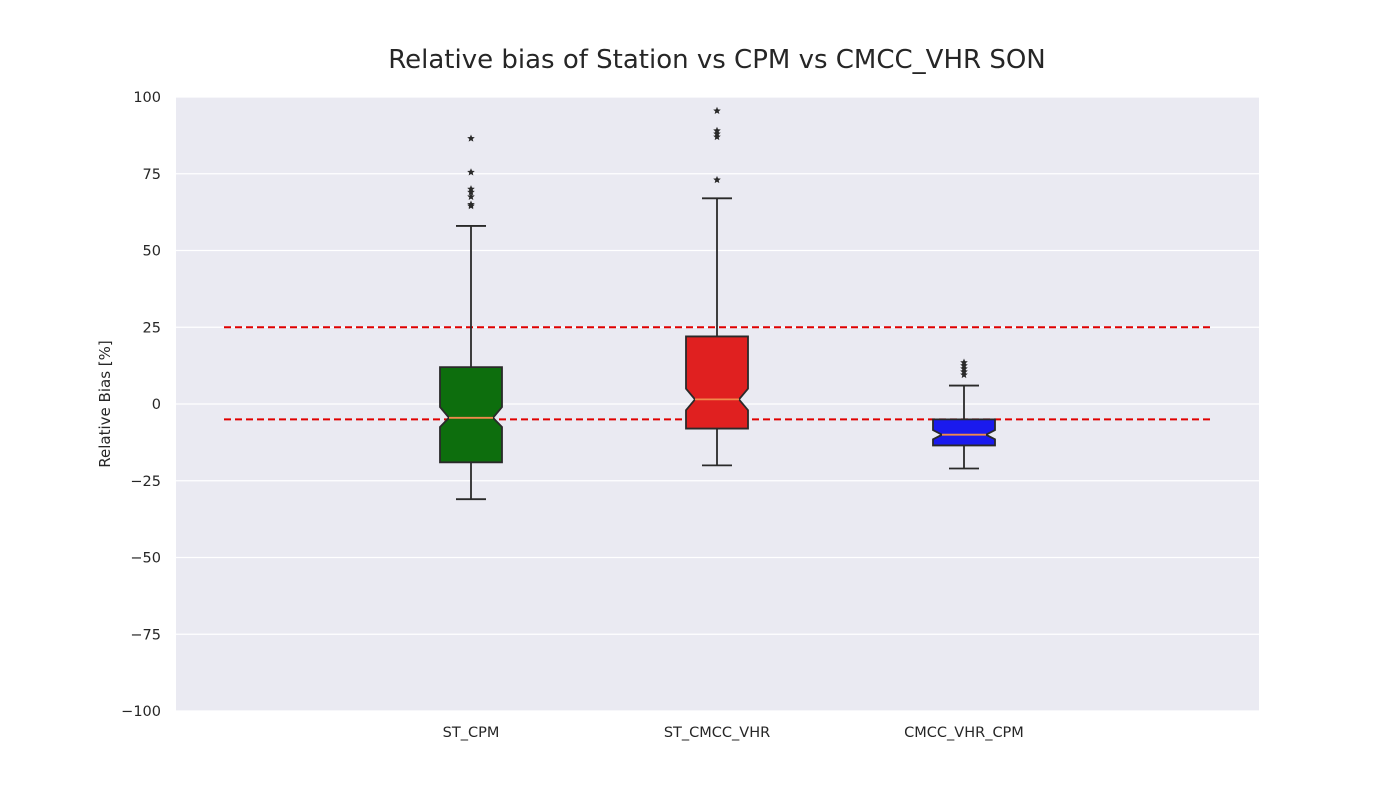 Image resolution: width=1400 pixels, height=800 pixels. What do you see at coordinates (471, 733) in the screenshot?
I see `x-tick-label: ST_CPM` at bounding box center [471, 733].